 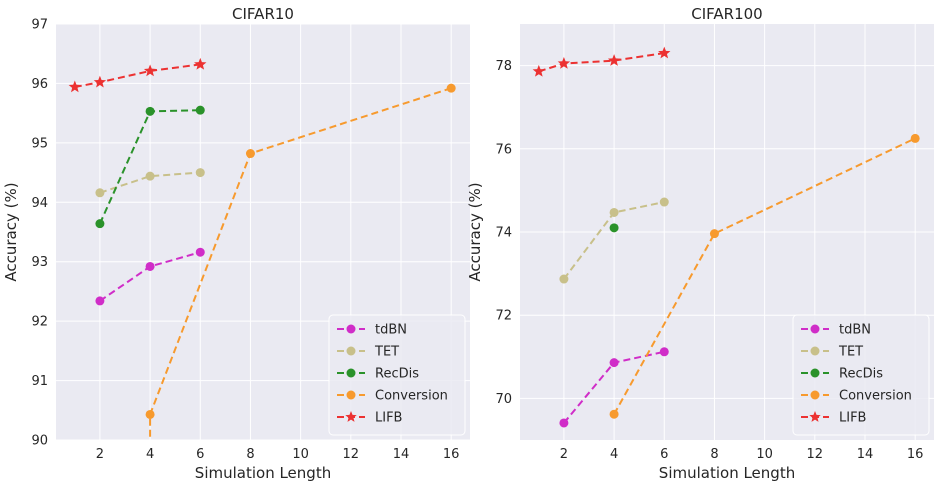 What do you see at coordinates (39, 441) in the screenshot?
I see `y-tick-label: 90` at bounding box center [39, 441].